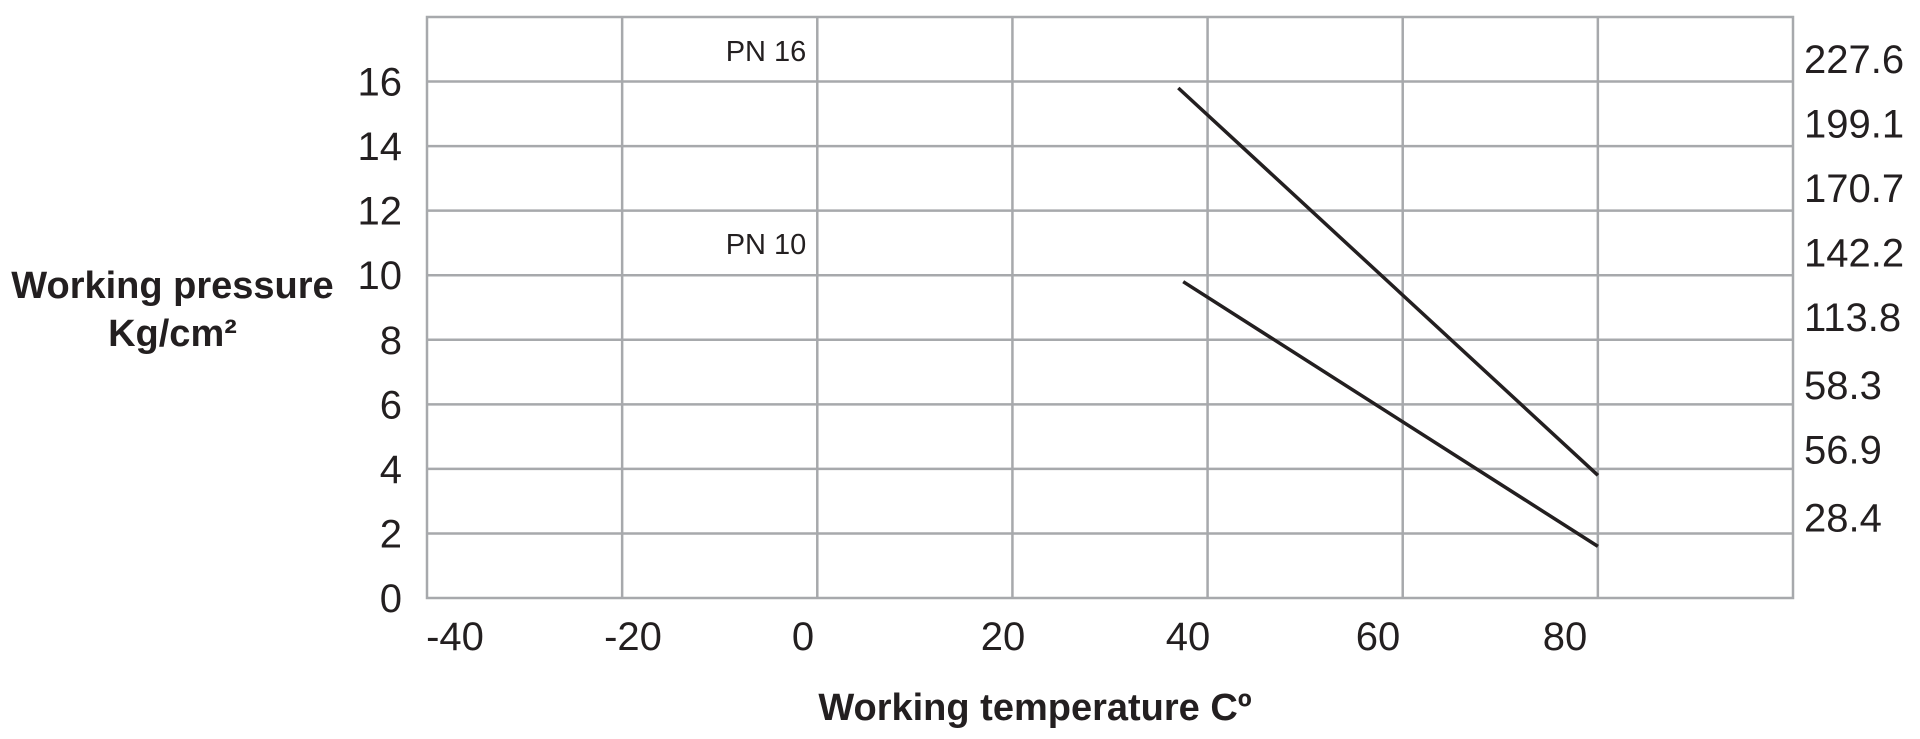 The height and width of the screenshot is (739, 1920). What do you see at coordinates (391, 341) in the screenshot?
I see `y-tick-label: 8` at bounding box center [391, 341].